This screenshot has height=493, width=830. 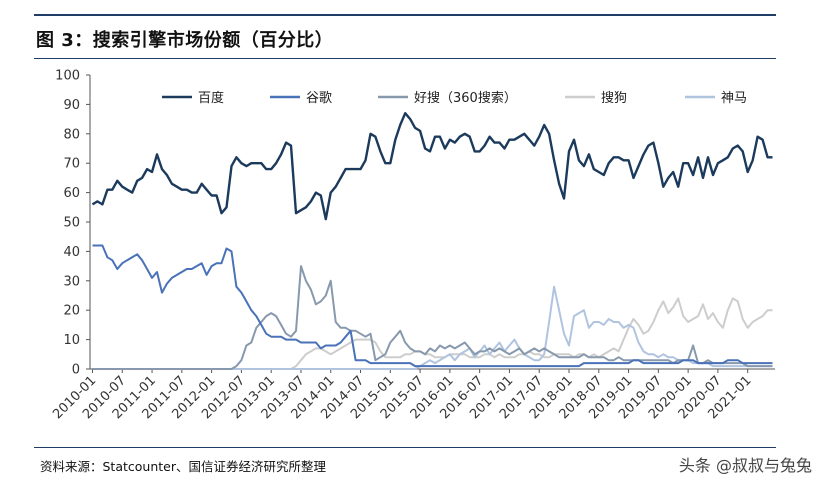 I want to click on source-note: 资料来源：Statcounter、国信证券经济研究所整理, so click(x=183, y=466).